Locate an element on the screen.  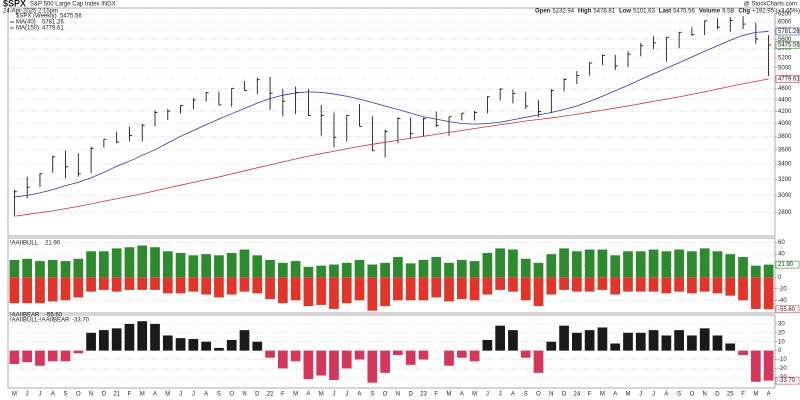
y-tick-label: 4600 is located at coordinates (785, 89).